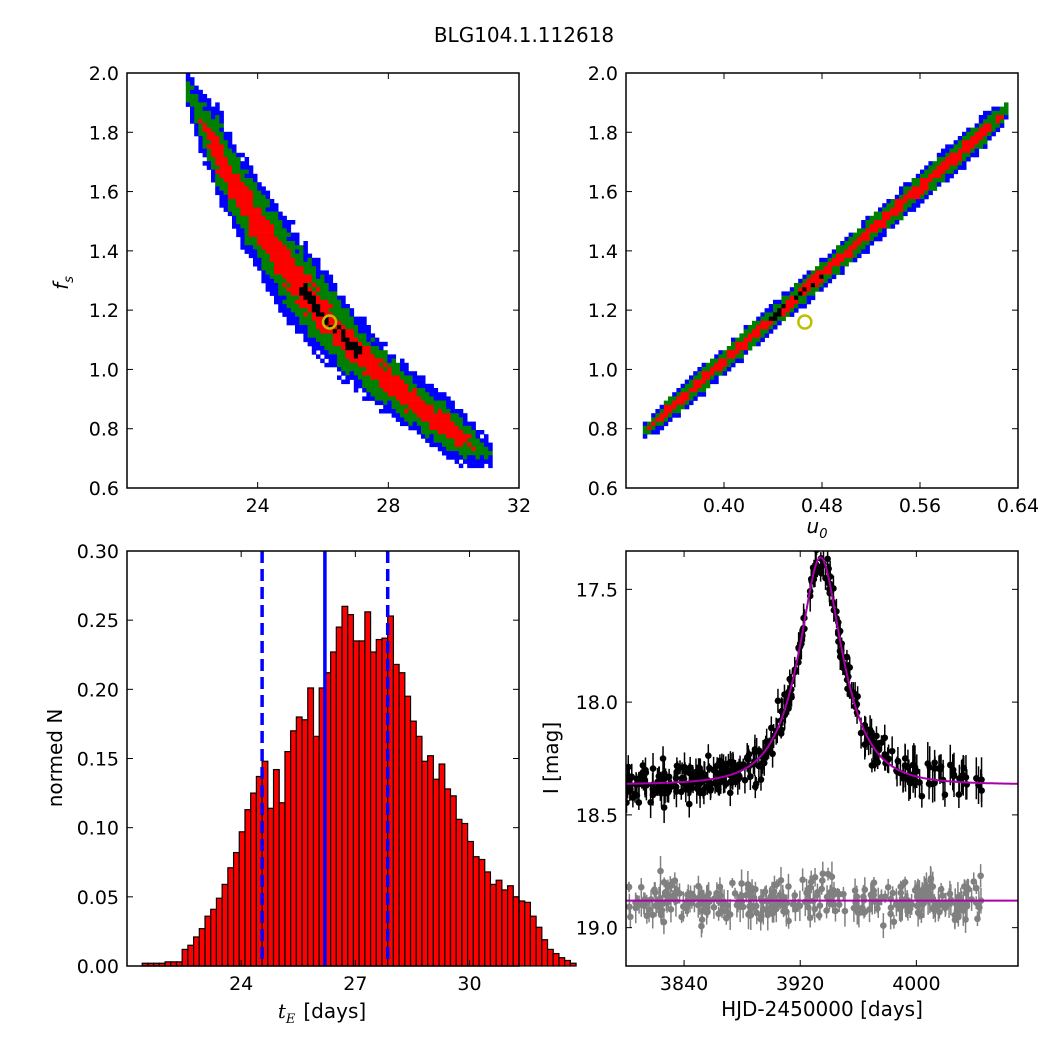 The image size is (1050, 1050). Describe the element at coordinates (355, 984) in the screenshot. I see `p3-xtick-label: 27` at that location.